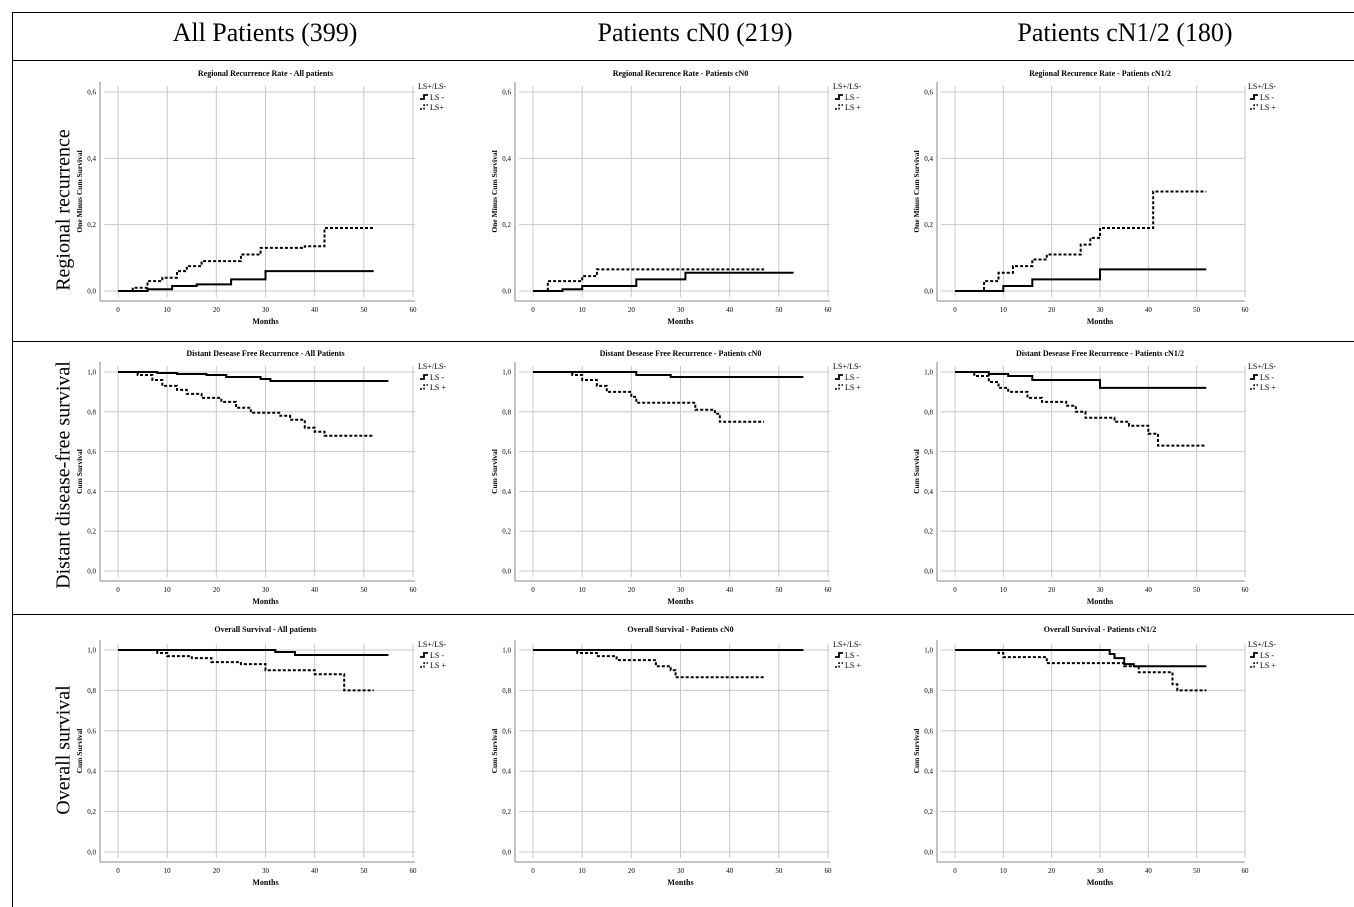 The width and height of the screenshot is (1354, 907). What do you see at coordinates (695, 32) in the screenshot?
I see `column-header-cn0: Patients cN0 (219)` at bounding box center [695, 32].